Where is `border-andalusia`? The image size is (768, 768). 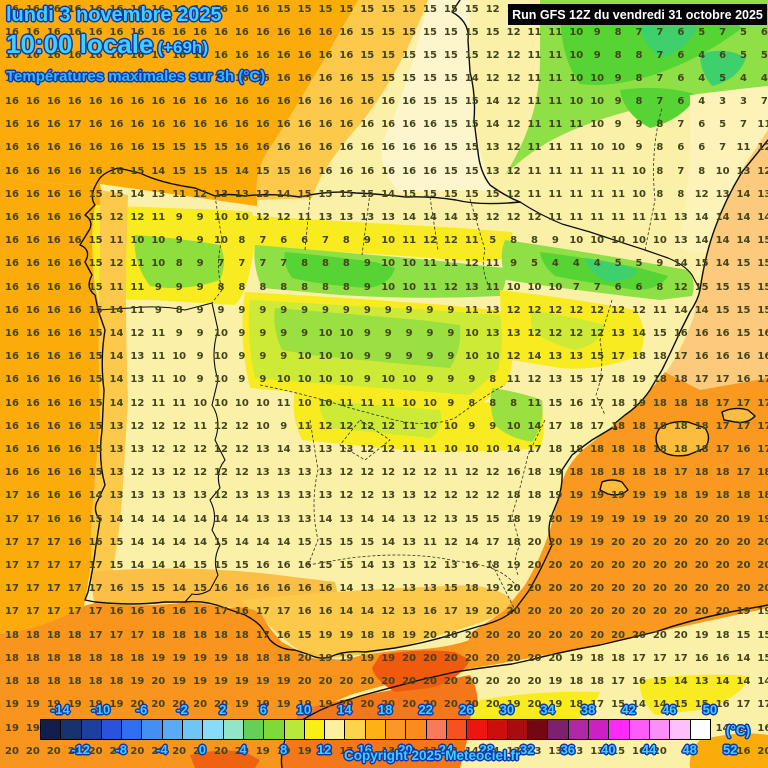 border-andalusia is located at coordinates (413, 571).